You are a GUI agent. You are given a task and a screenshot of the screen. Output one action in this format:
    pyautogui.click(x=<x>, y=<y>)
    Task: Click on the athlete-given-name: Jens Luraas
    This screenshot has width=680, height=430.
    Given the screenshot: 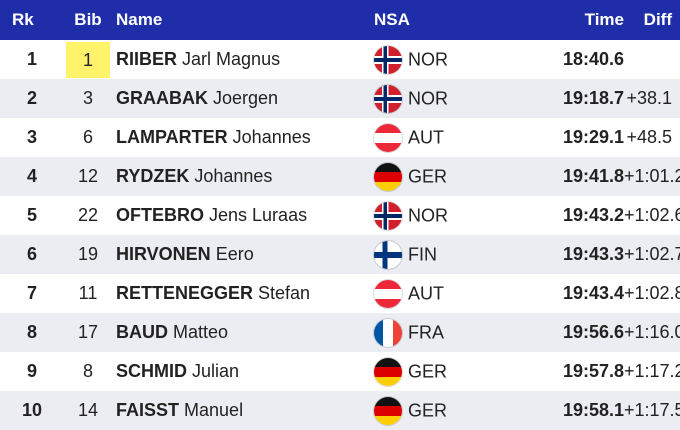 What is the action you would take?
    pyautogui.click(x=258, y=215)
    